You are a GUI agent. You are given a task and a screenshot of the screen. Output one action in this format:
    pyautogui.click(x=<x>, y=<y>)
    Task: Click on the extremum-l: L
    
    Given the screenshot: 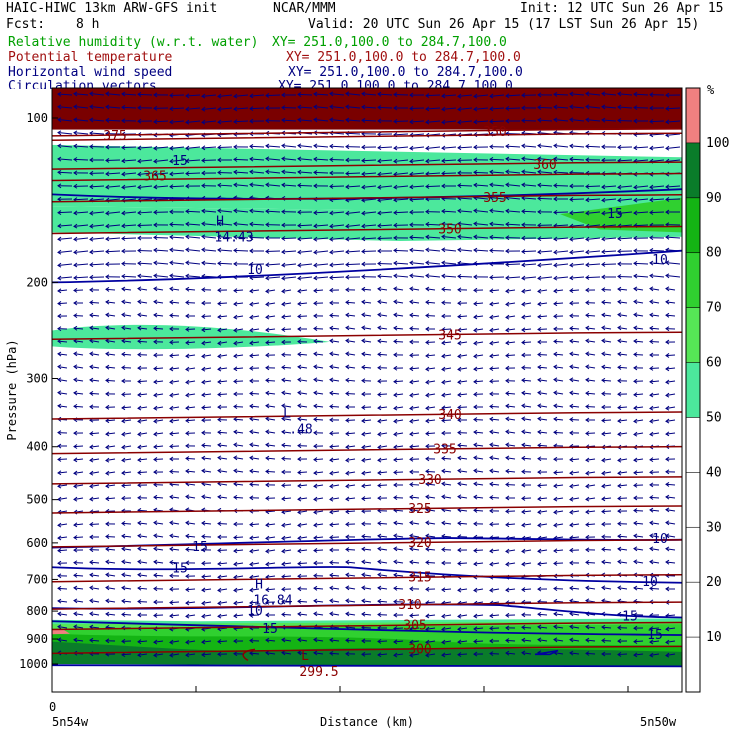 What is the action you would take?
    pyautogui.click(x=305, y=656)
    